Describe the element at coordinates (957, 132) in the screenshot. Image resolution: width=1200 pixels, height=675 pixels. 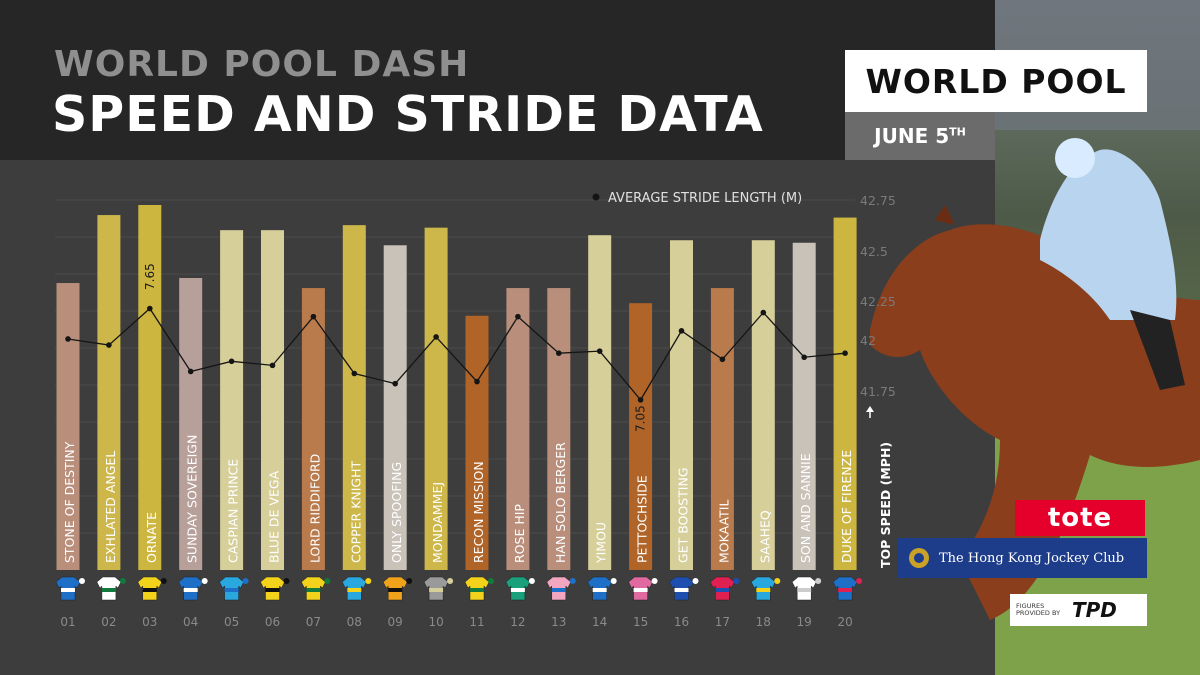
I see `date-suffix: TH` at that location.